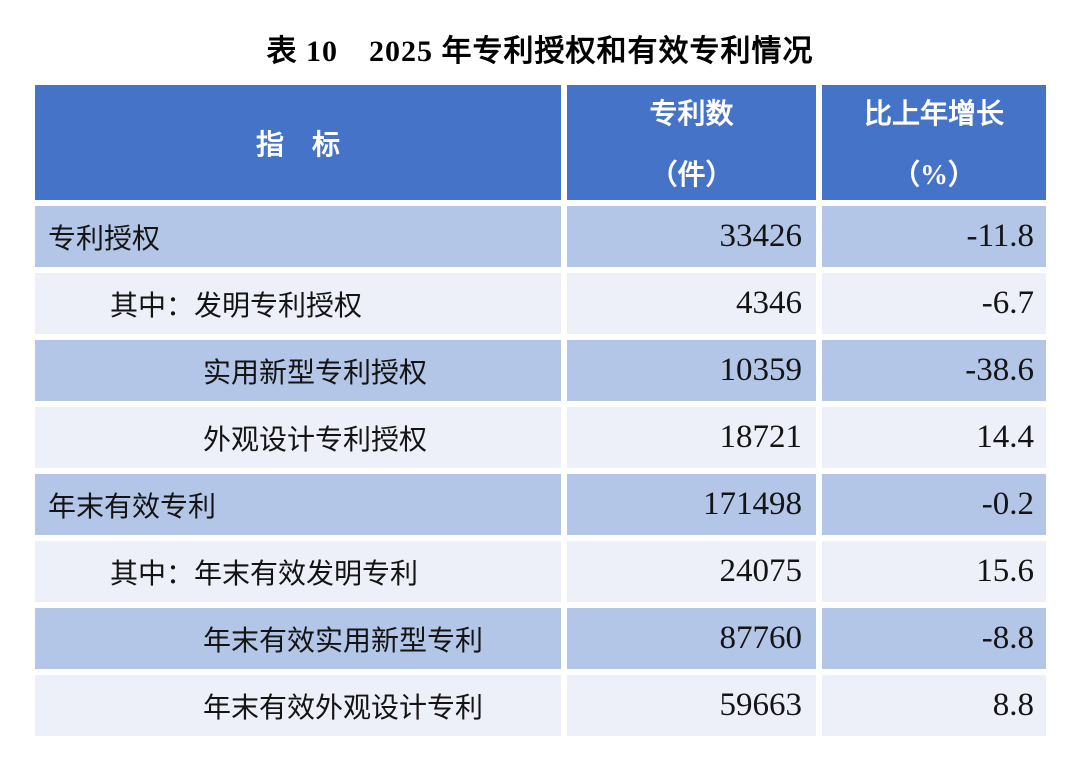 The height and width of the screenshot is (774, 1080). I want to click on row-label: 年末有效实用新型专利, so click(343, 641).